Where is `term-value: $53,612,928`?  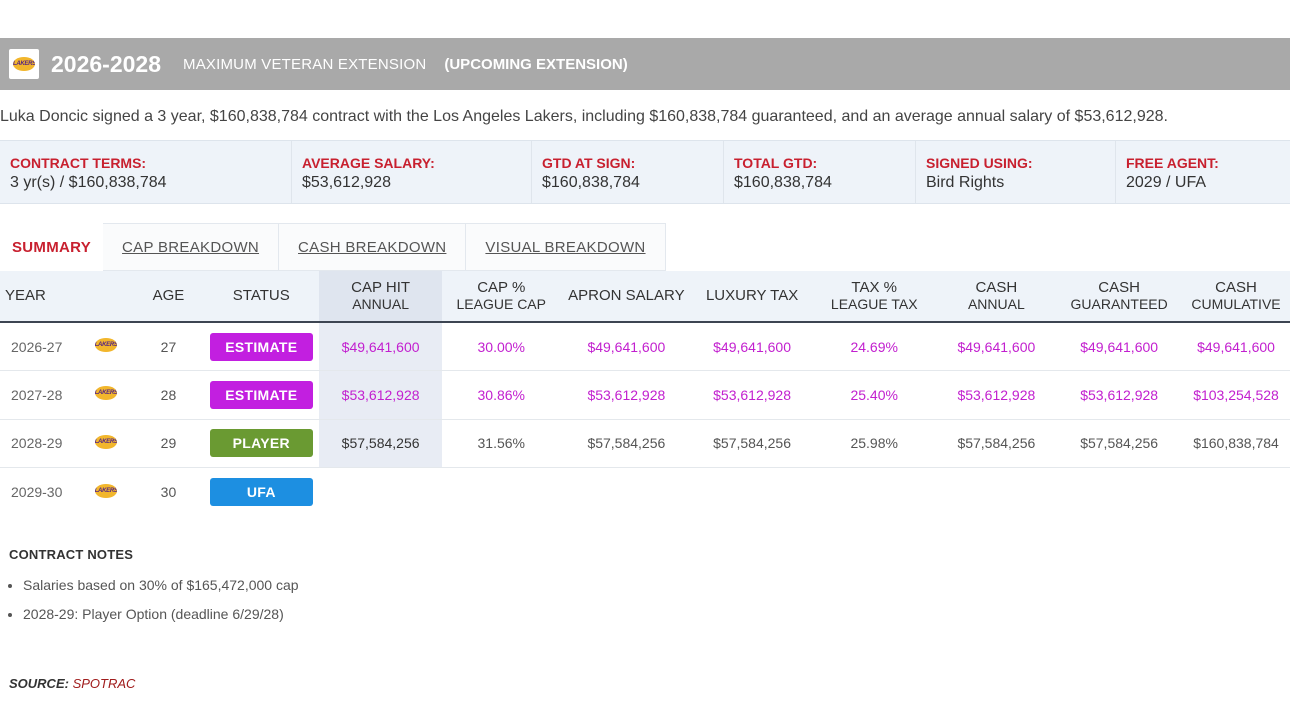 term-value: $53,612,928 is located at coordinates (346, 182).